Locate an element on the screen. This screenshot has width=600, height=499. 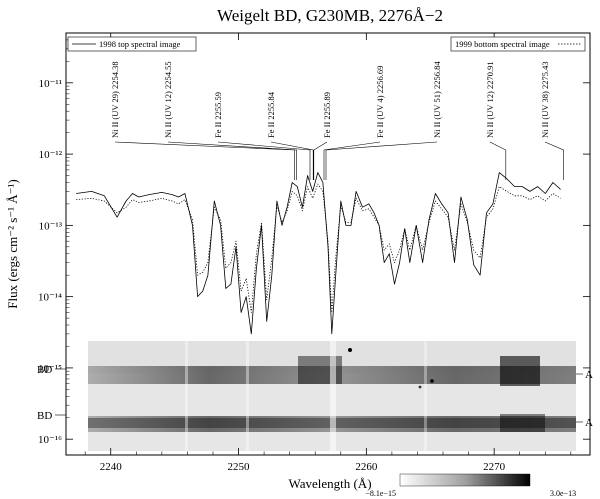
colorbar-min-label: −8.1e−15 is located at coordinates (380, 493).